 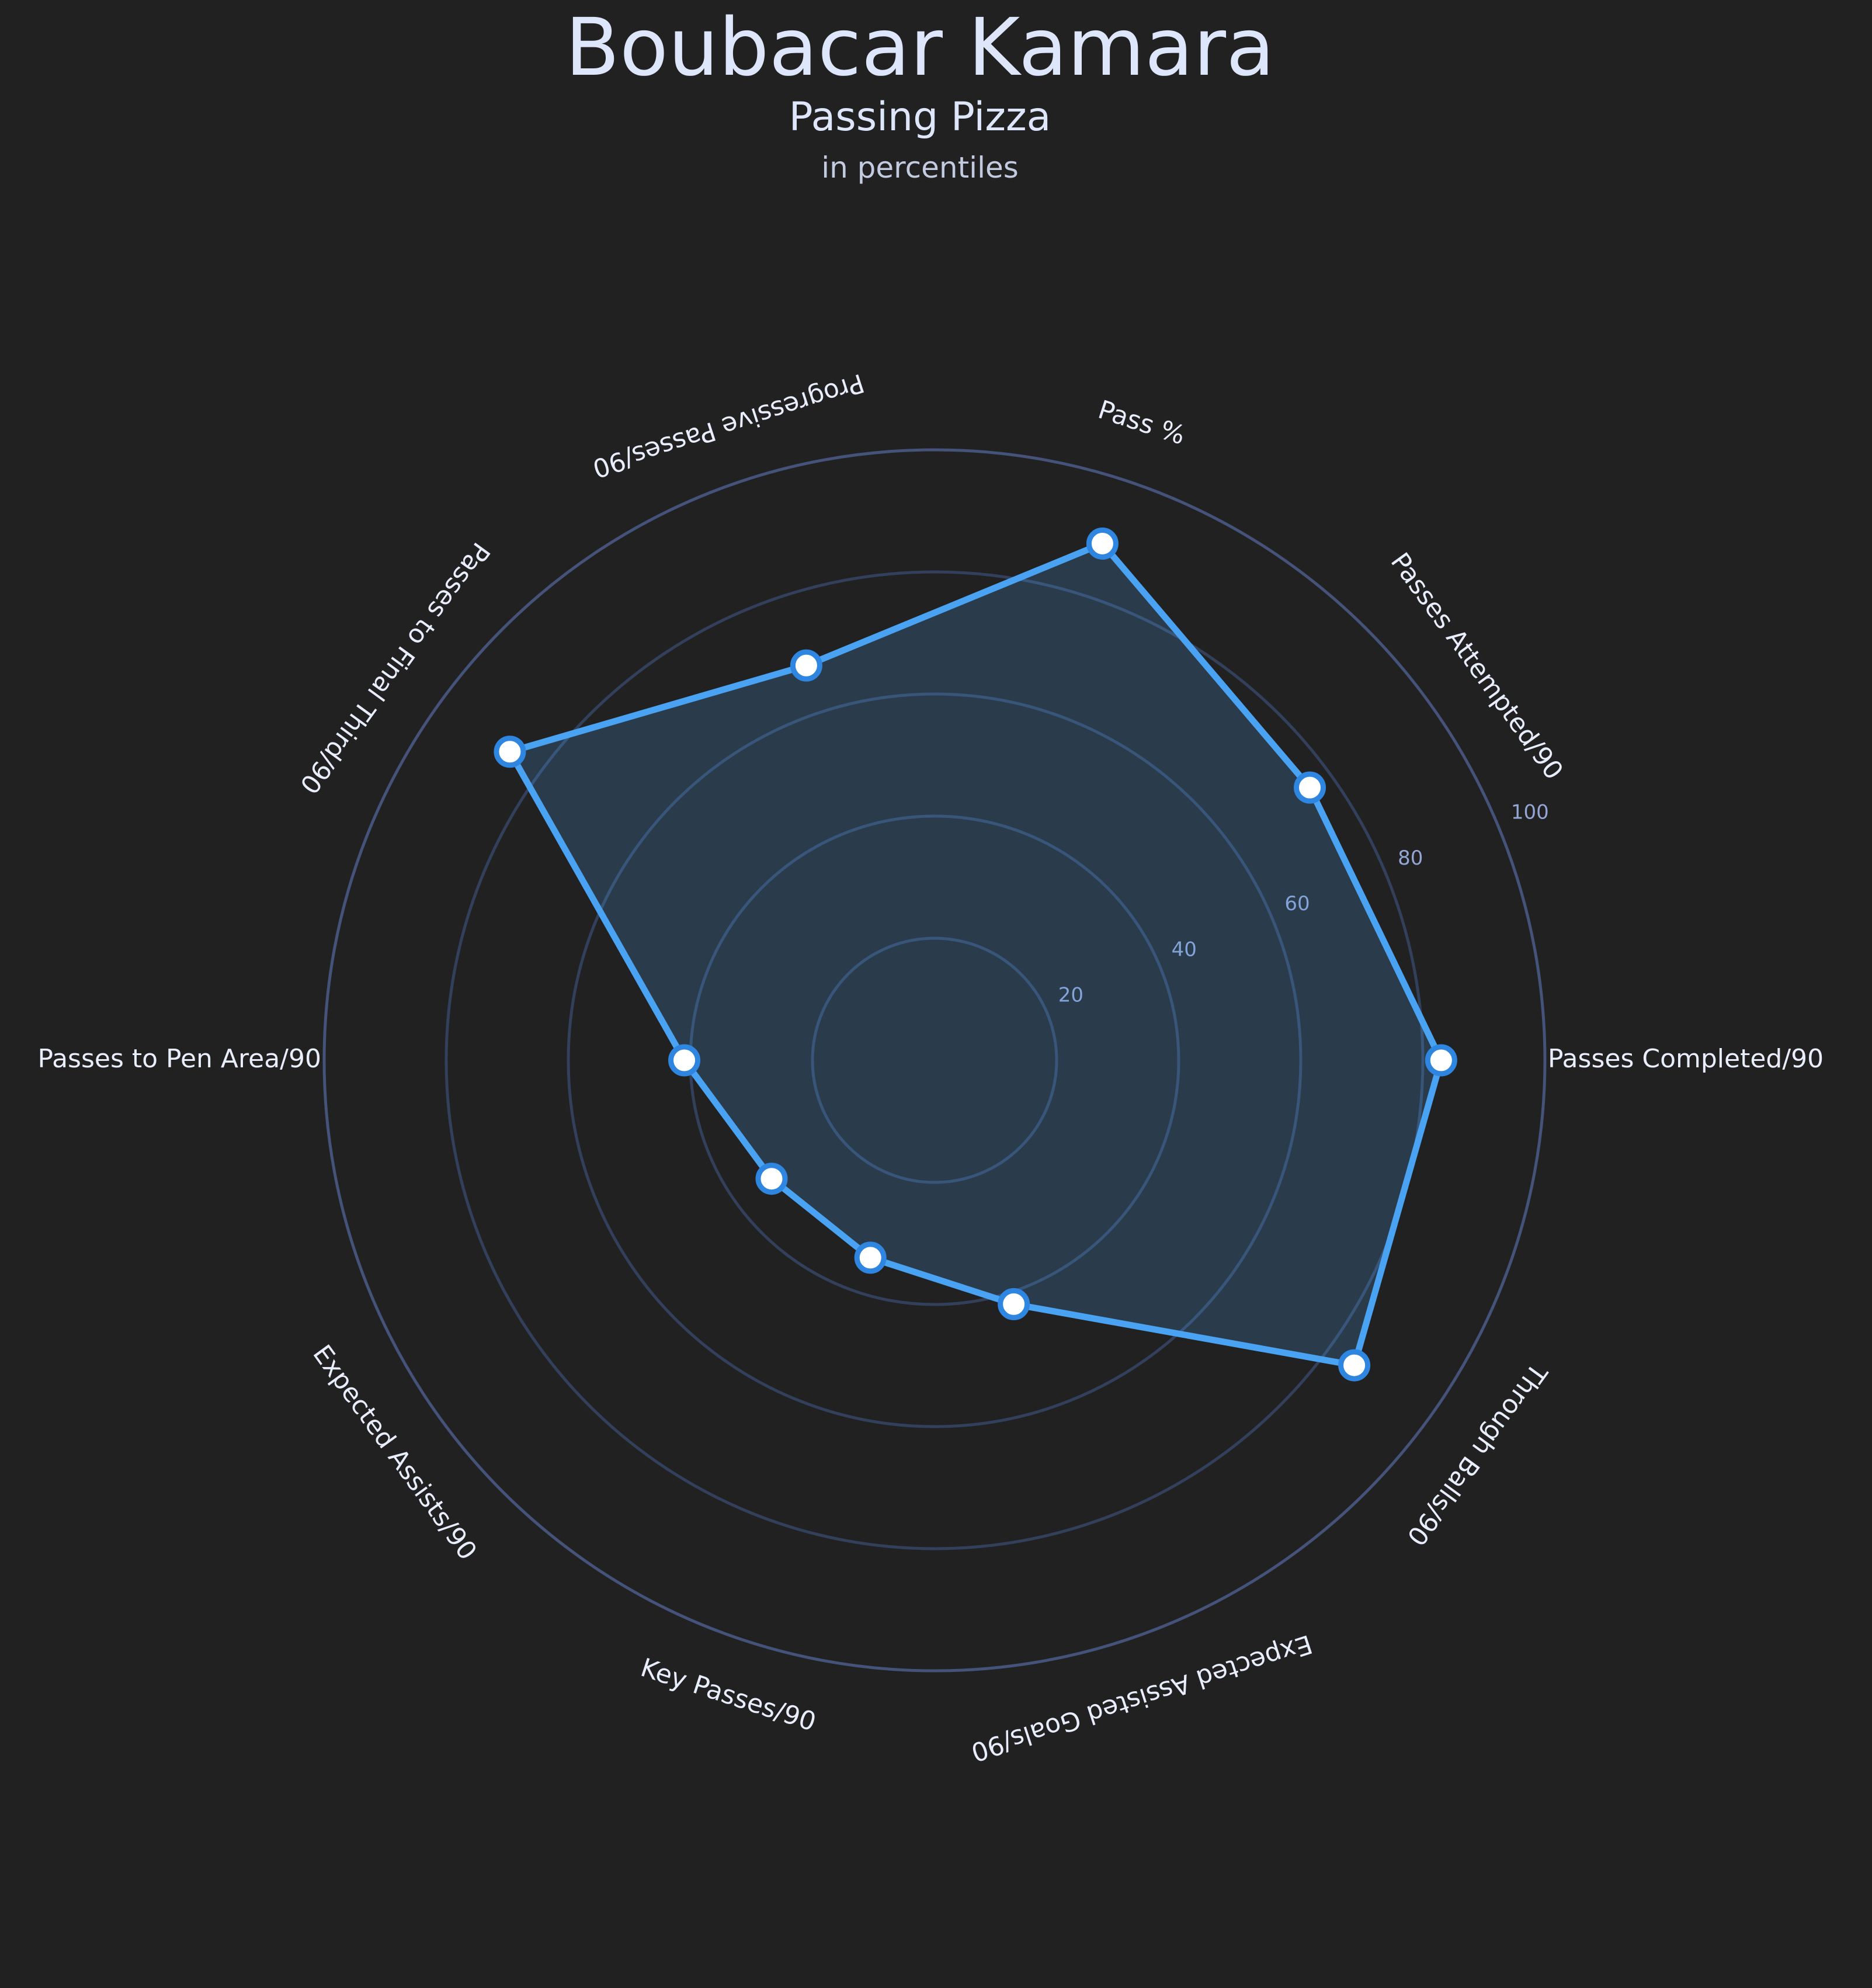 What do you see at coordinates (1070, 995) in the screenshot?
I see `tick-label-20: 20` at bounding box center [1070, 995].